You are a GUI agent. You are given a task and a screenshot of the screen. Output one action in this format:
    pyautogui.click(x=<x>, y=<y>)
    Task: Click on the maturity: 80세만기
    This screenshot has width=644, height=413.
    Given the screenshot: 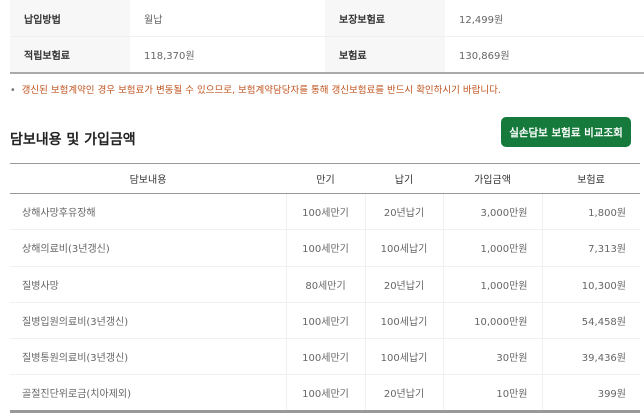 What is the action you would take?
    pyautogui.click(x=325, y=284)
    